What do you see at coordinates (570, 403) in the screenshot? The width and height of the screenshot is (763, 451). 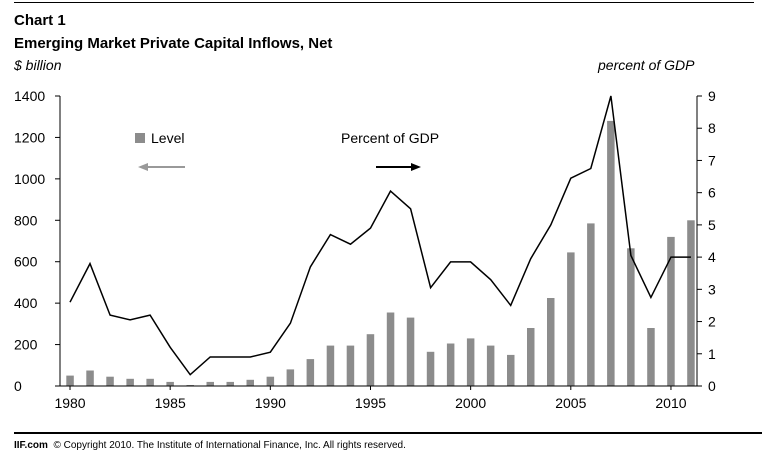 I see `x-tick-label-2005: 2005` at bounding box center [570, 403].